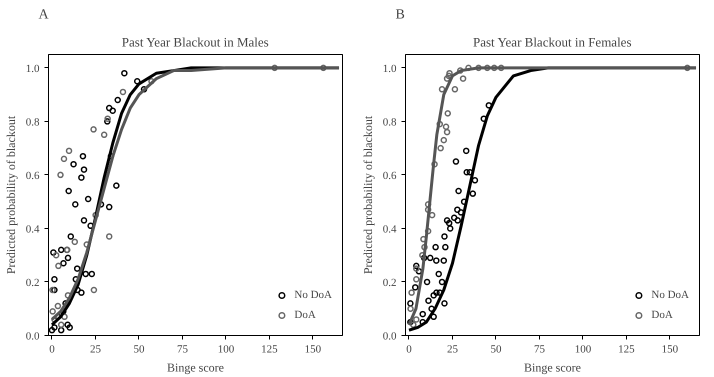 This screenshot has height=377, width=714. I want to click on text: A, so click(44, 15).